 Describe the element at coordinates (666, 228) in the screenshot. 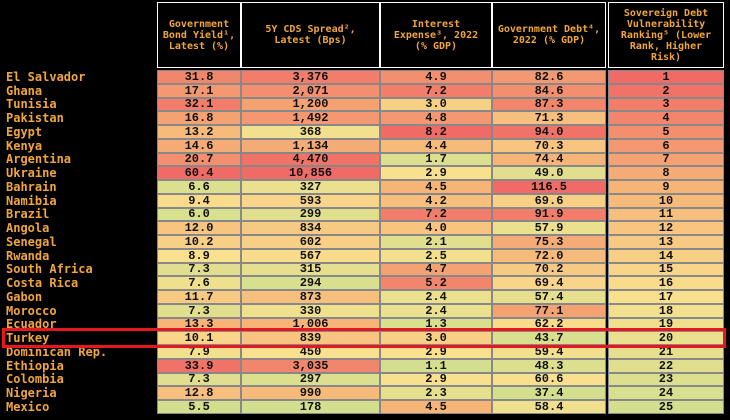

I see `table-cell: 12` at that location.